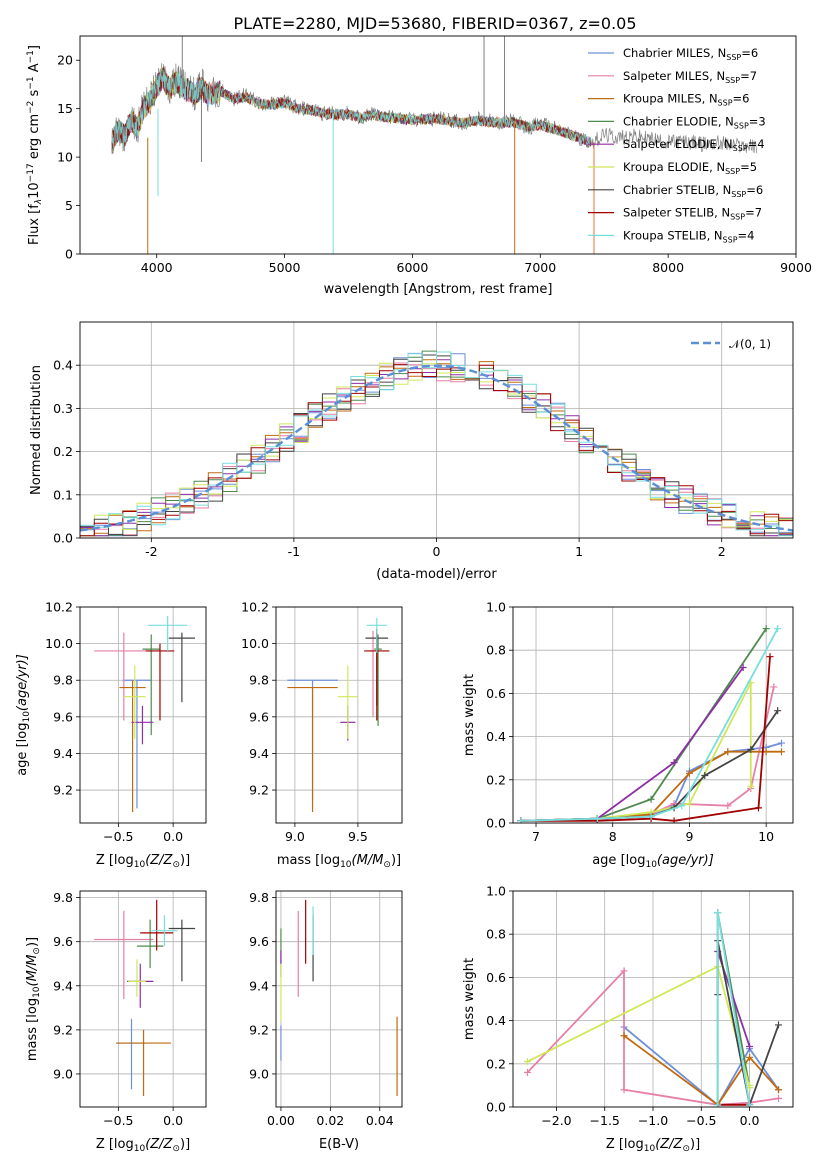 The height and width of the screenshot is (1170, 819). I want to click on x-tick-label: 1, so click(579, 551).